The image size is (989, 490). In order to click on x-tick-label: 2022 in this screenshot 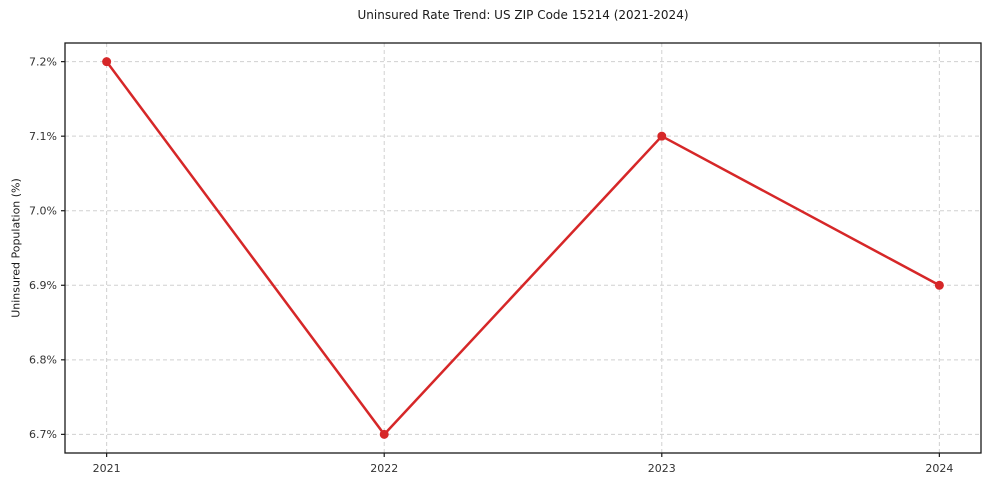, I will do `click(384, 468)`.